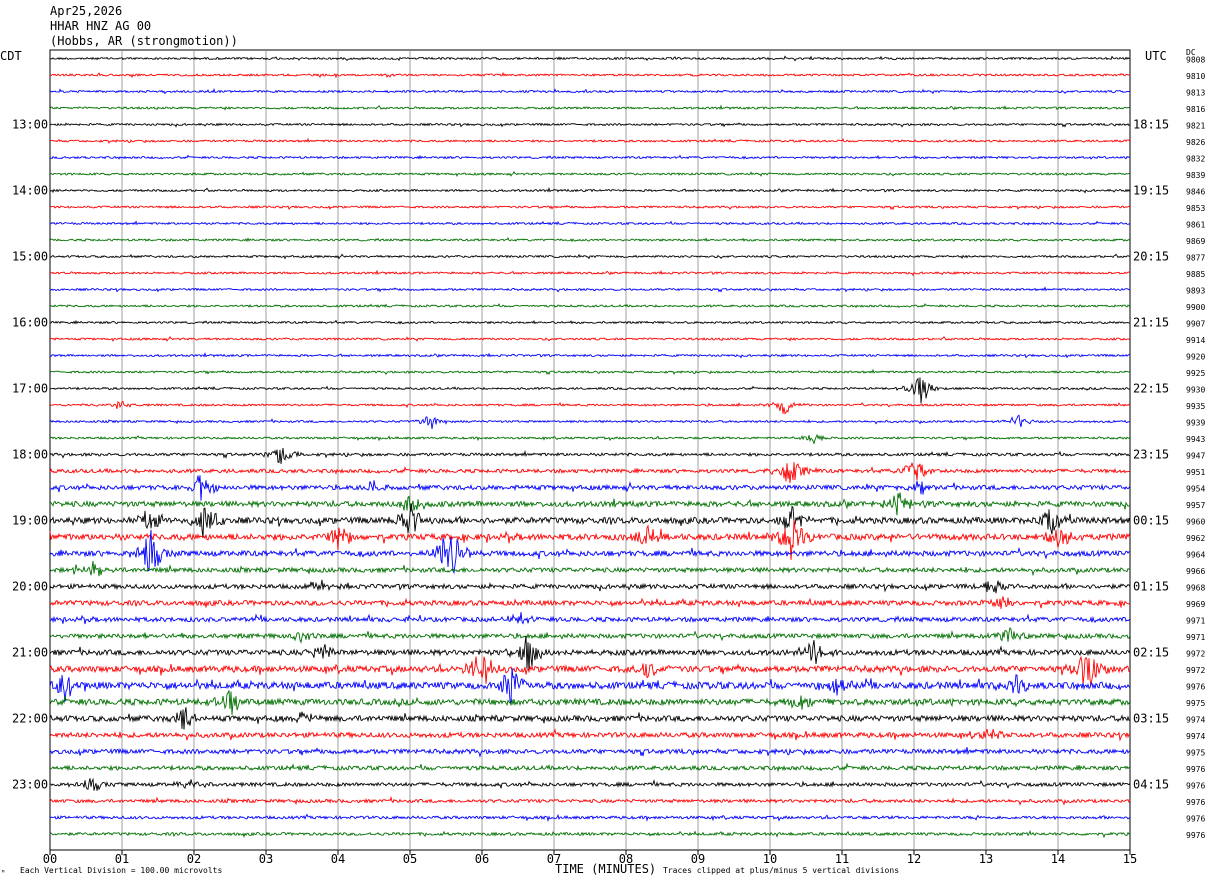  What do you see at coordinates (1195, 505) in the screenshot?
I see `dc-offset-label: 9957` at bounding box center [1195, 505].